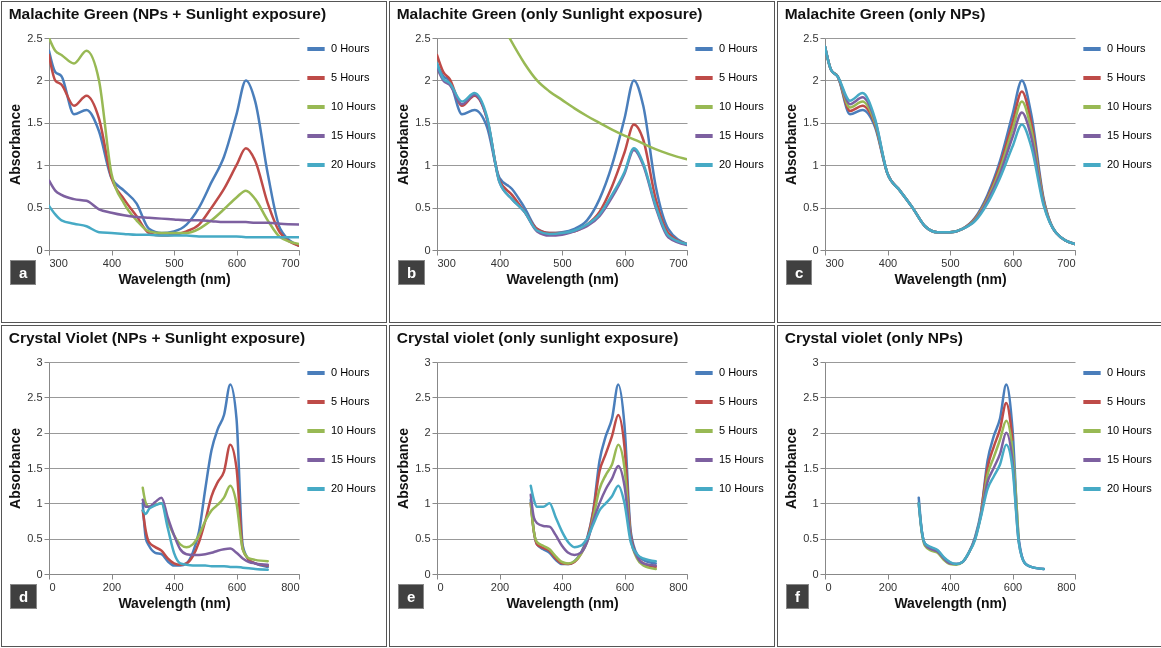 The height and width of the screenshot is (648, 1161). I want to click on text: f, so click(797, 596).